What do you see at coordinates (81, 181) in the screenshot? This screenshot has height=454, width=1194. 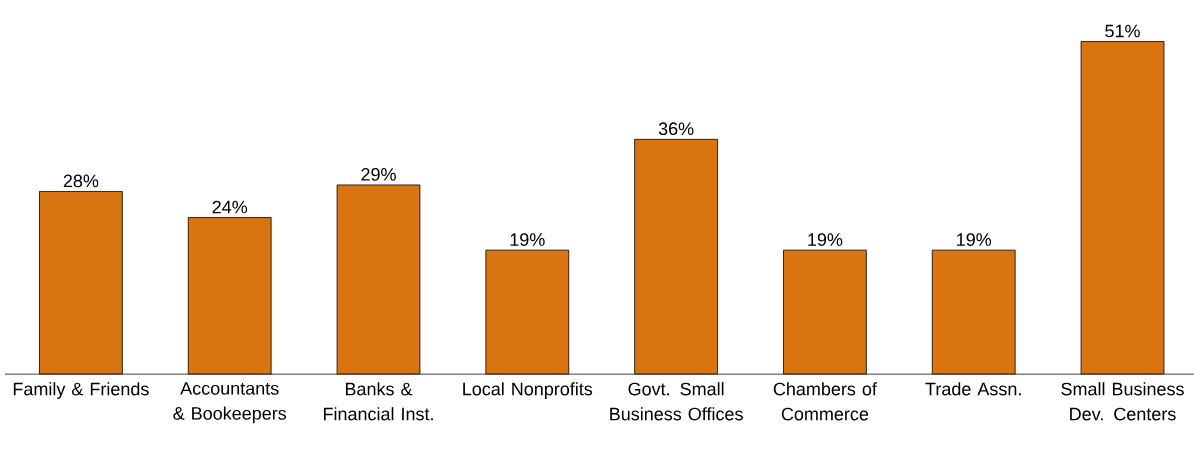 I see `data-label: 28%` at bounding box center [81, 181].